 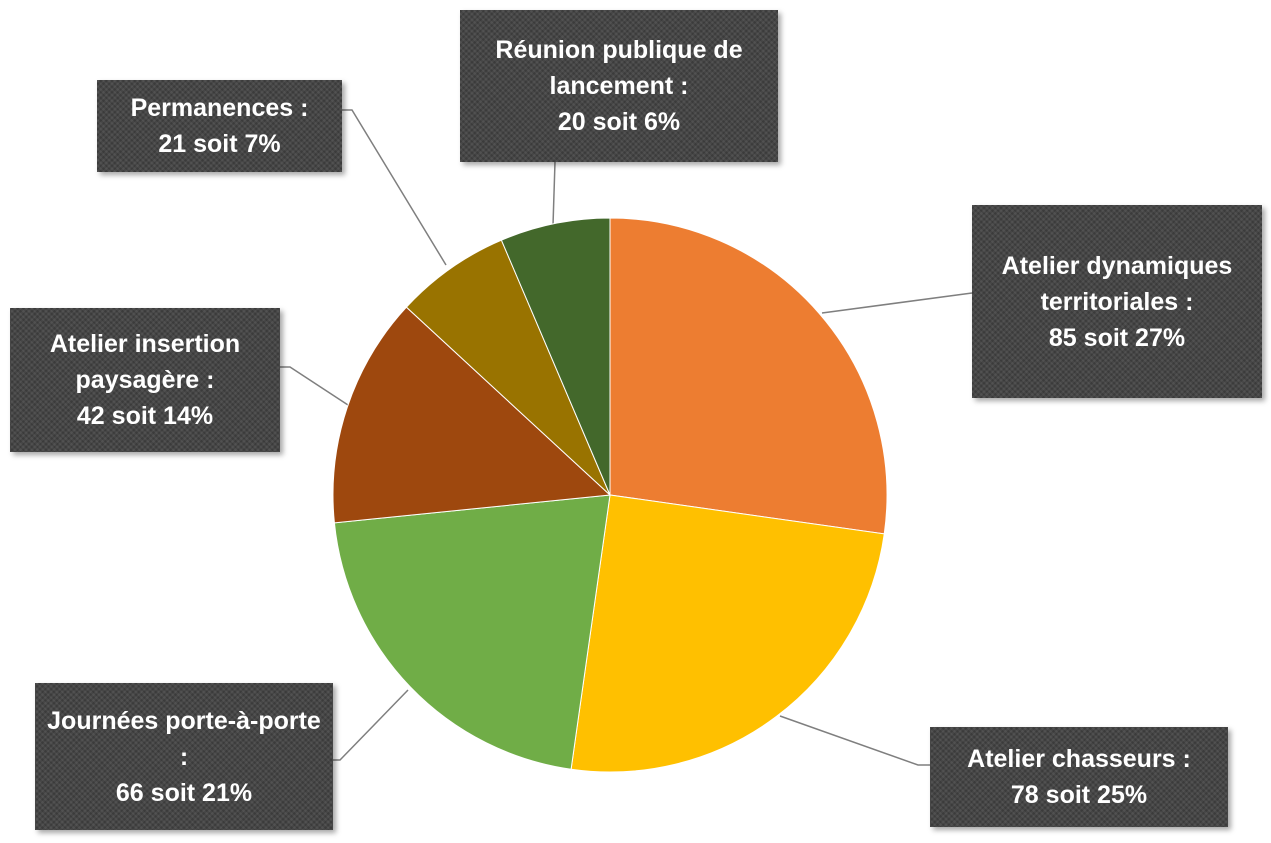 I want to click on value-label: 66 soit 21%, so click(x=184, y=792).